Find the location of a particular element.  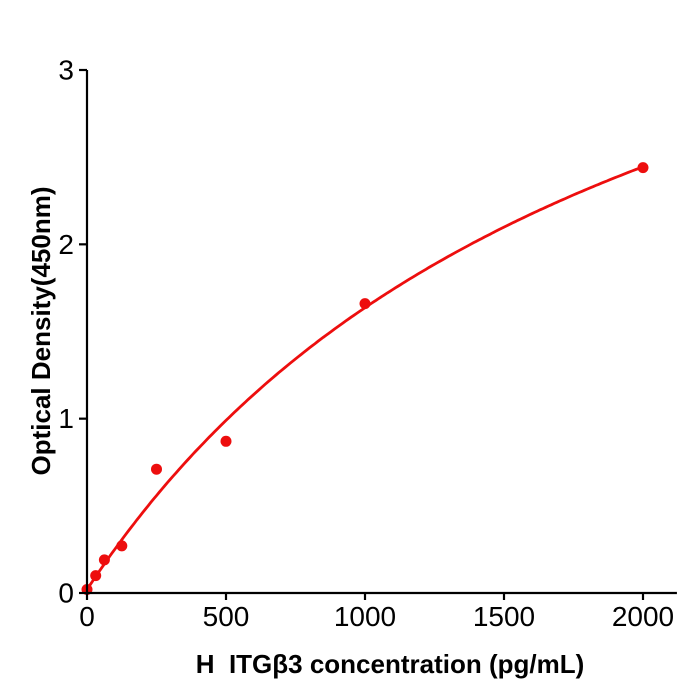

y-tick-label: 1 is located at coordinates (66, 418).